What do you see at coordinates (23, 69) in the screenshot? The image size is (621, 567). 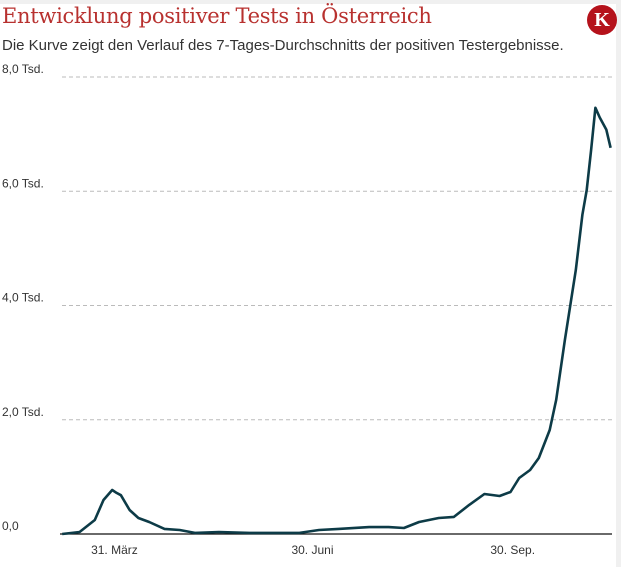 I see `y-tick-label: 8,0 Tsd.` at bounding box center [23, 69].